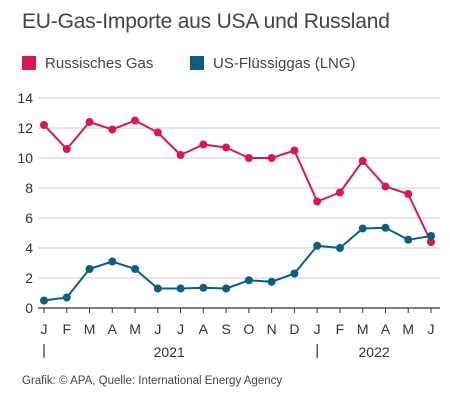 This screenshot has height=401, width=450. Describe the element at coordinates (157, 329) in the screenshot. I see `x-tick-label-5: J` at that location.